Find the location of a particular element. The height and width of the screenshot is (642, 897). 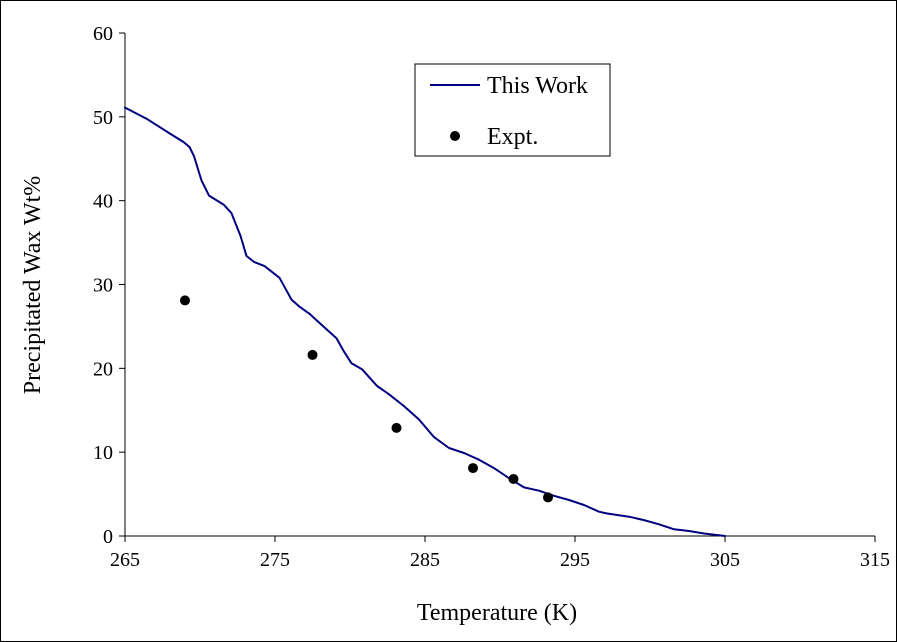

x-tick-label: 315 is located at coordinates (875, 560).